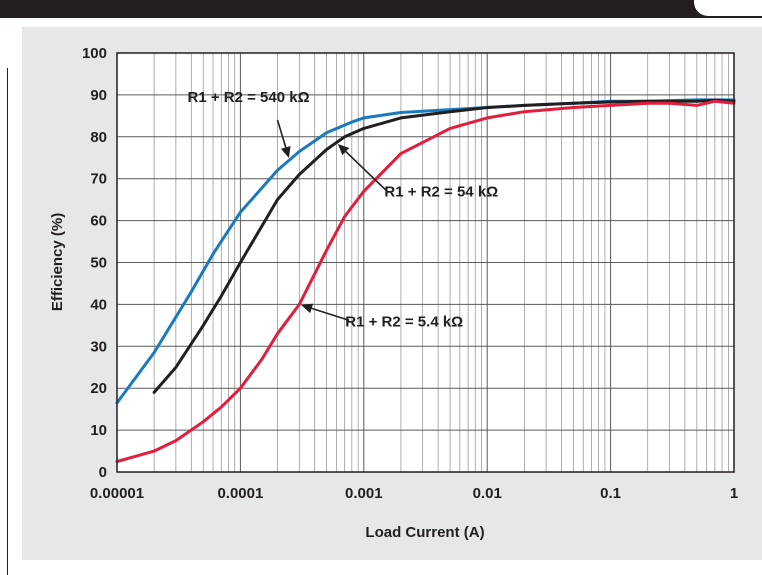  I want to click on x-tick-label: 0.0001, so click(240, 493).